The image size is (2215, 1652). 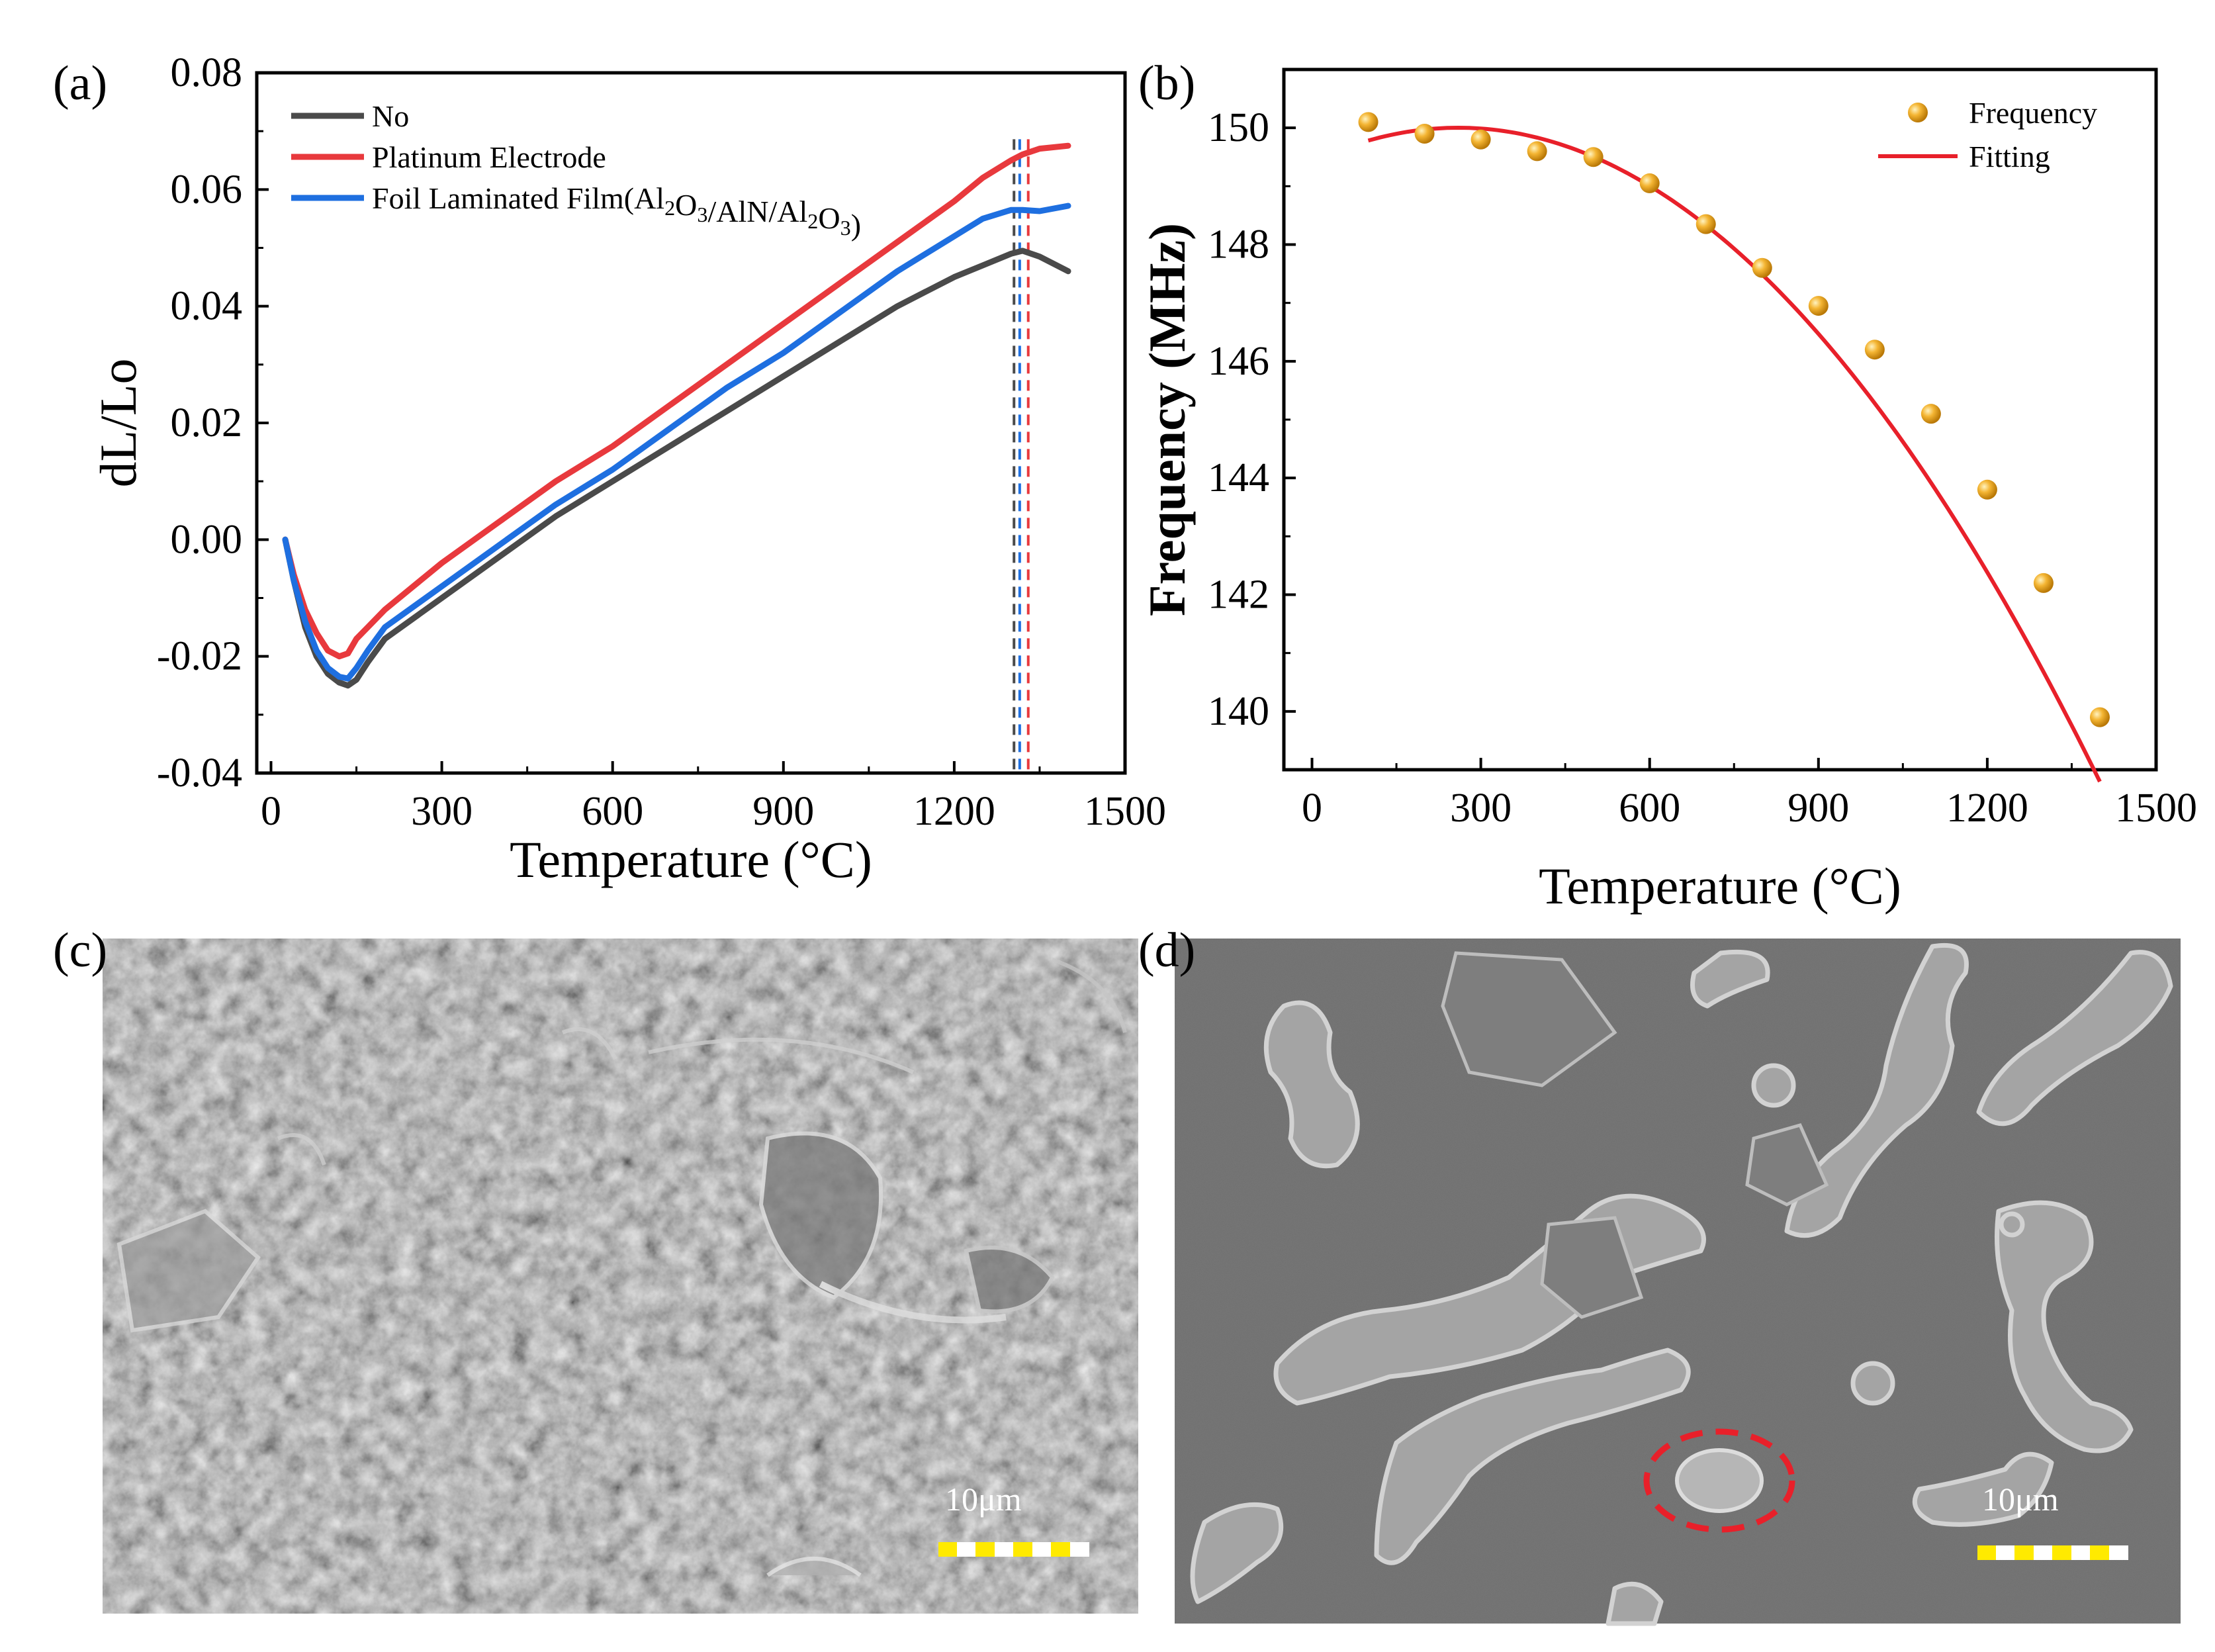 What do you see at coordinates (442, 811) in the screenshot?
I see `chart-a-x-tick-label: 300` at bounding box center [442, 811].